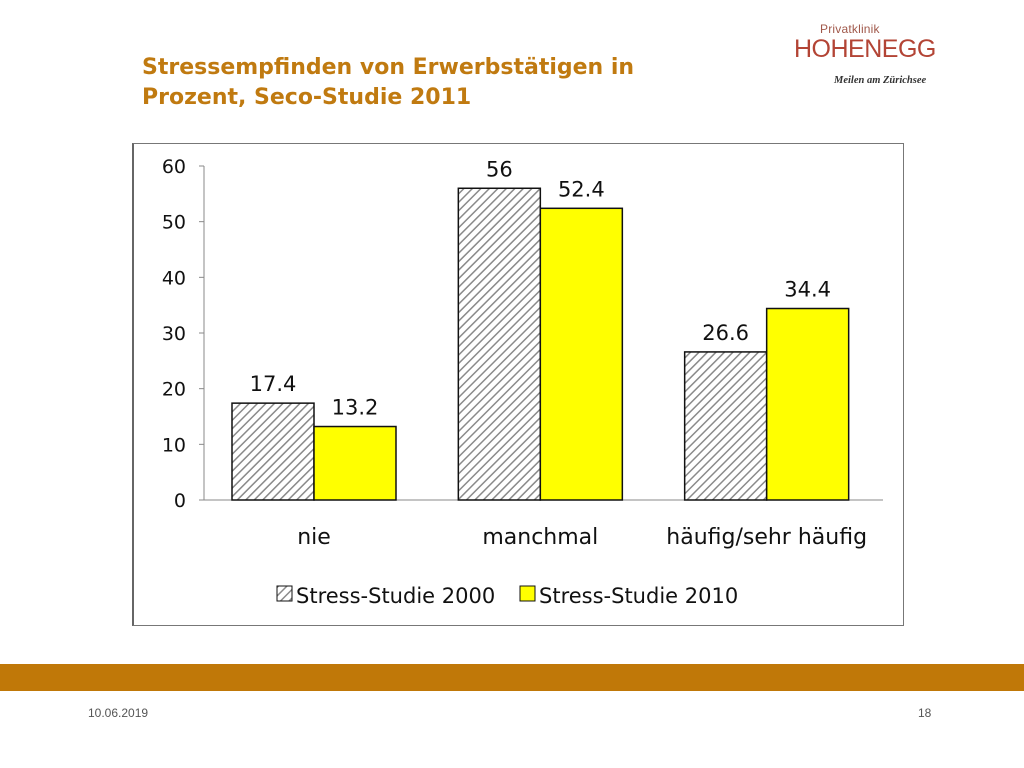 This screenshot has height=768, width=1024. I want to click on logo-top-text: Privatklinik, so click(850, 29).